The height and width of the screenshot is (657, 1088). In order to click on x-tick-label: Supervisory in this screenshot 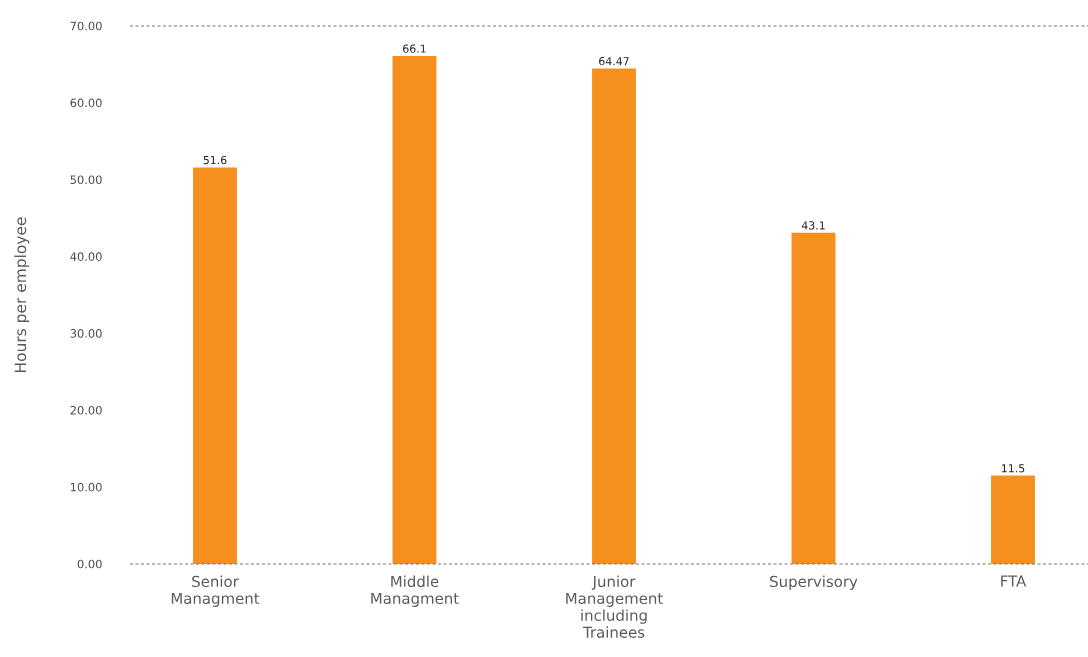, I will do `click(814, 582)`.